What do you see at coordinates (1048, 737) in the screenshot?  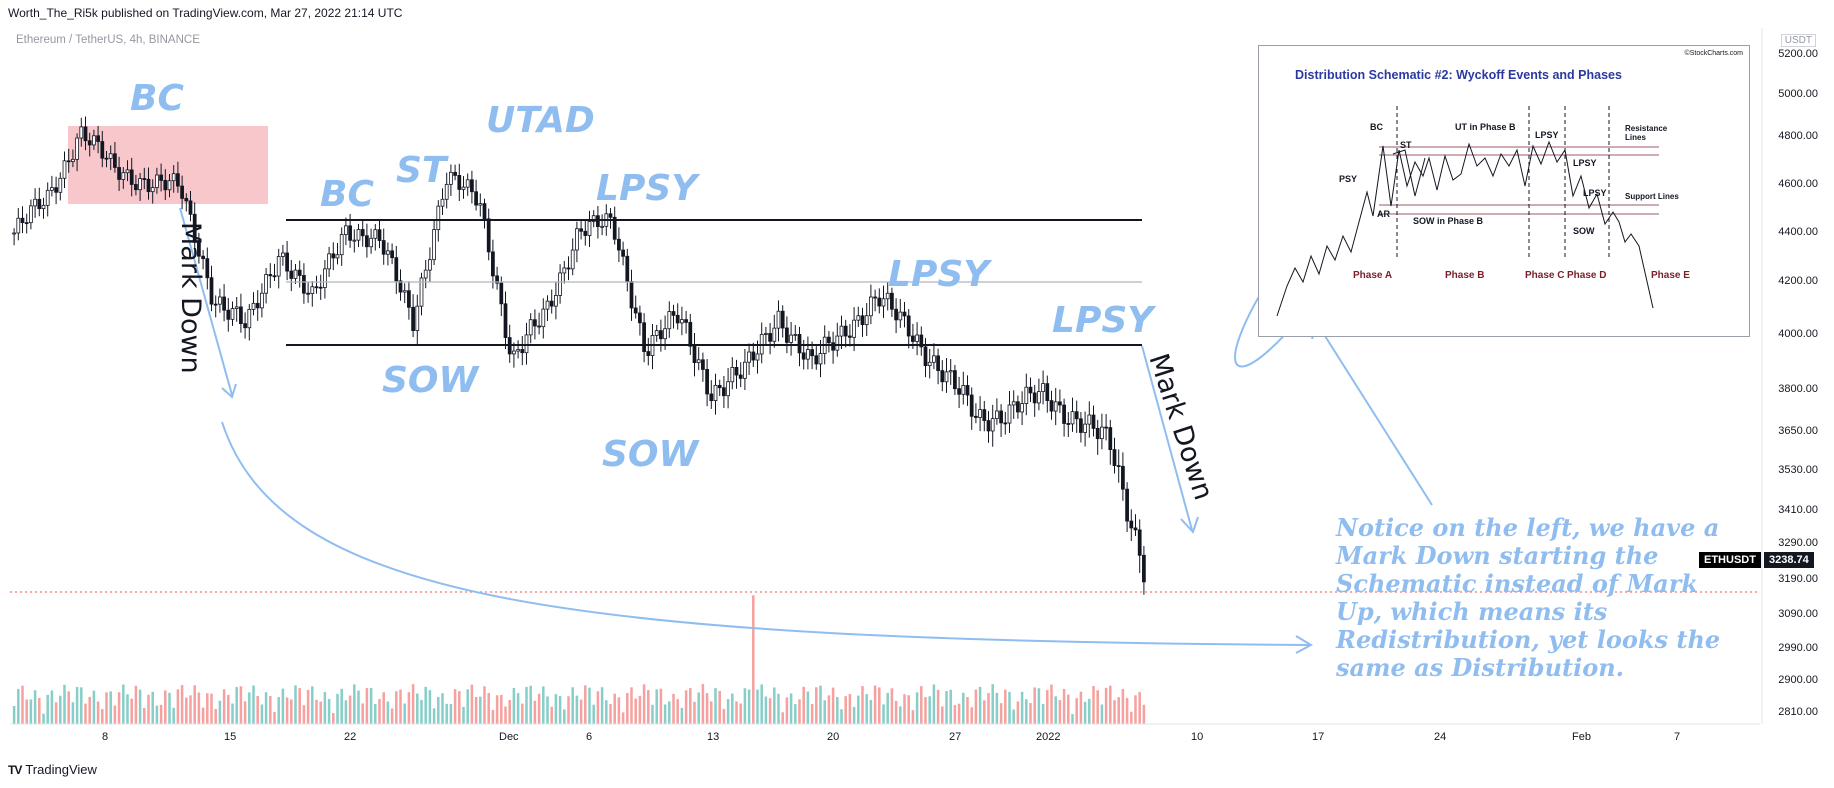 I see `time-tick-label: 2022` at bounding box center [1048, 737].